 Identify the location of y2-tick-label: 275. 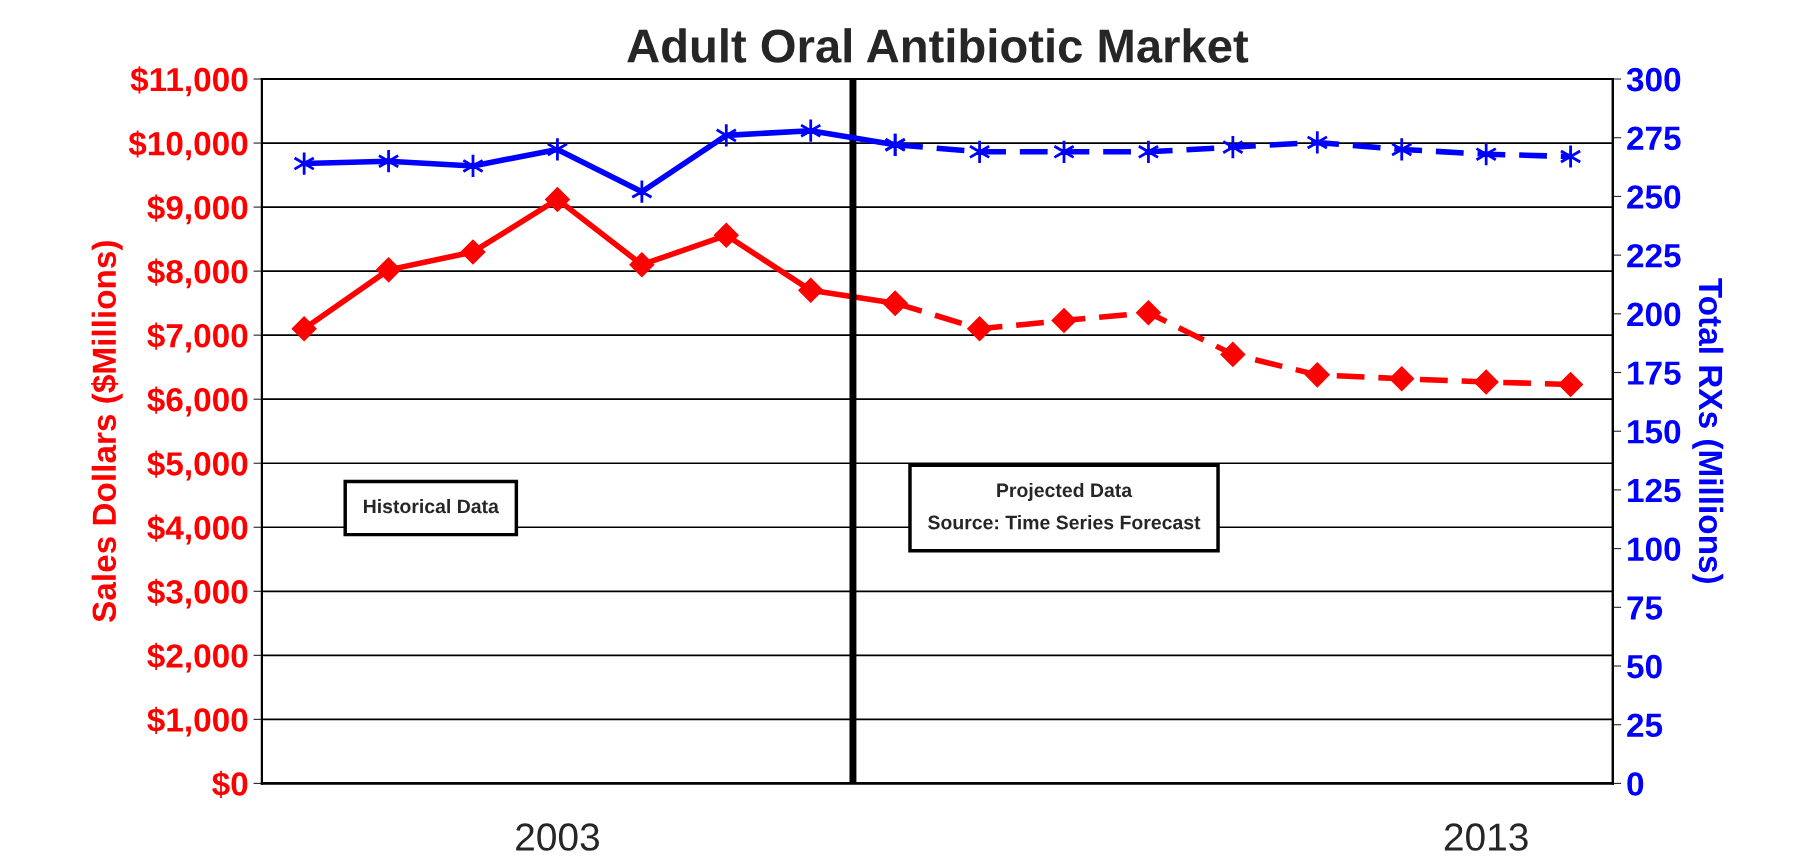
(1654, 138).